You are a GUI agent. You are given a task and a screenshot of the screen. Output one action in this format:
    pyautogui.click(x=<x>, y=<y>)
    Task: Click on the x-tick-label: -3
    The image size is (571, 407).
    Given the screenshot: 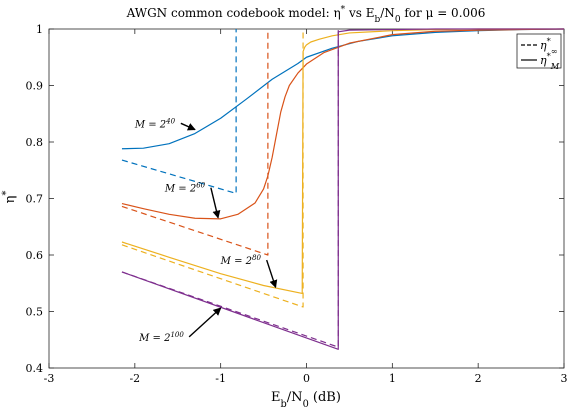 What is the action you would take?
    pyautogui.click(x=49, y=378)
    